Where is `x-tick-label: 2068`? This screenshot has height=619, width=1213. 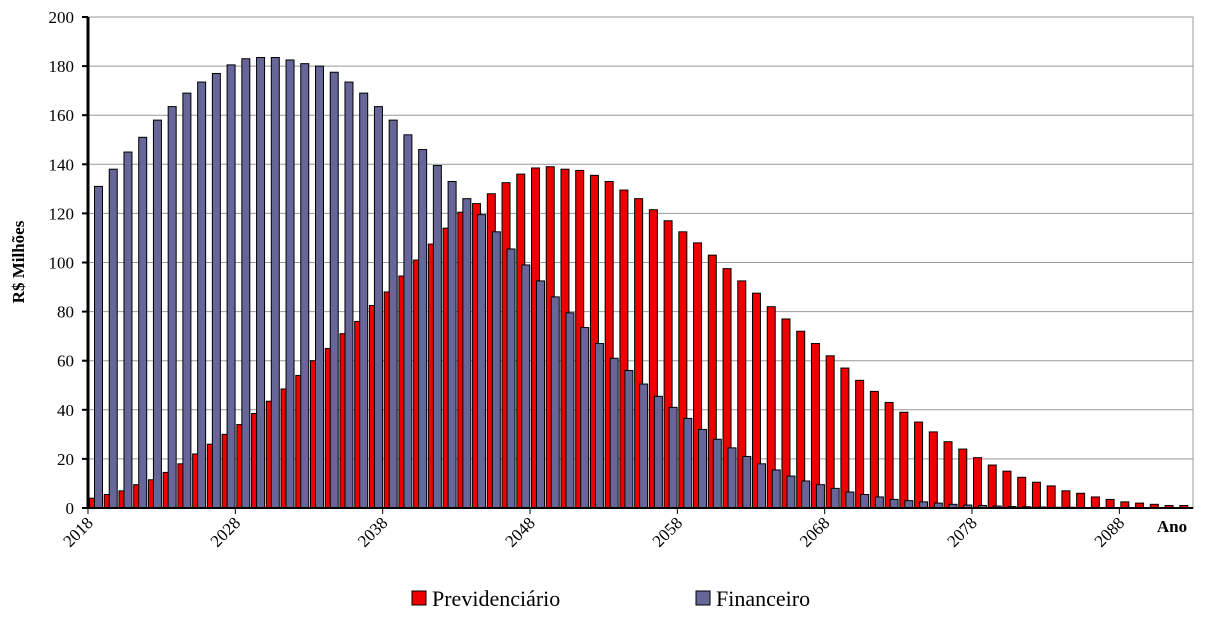 x-tick-label: 2068 is located at coordinates (814, 531).